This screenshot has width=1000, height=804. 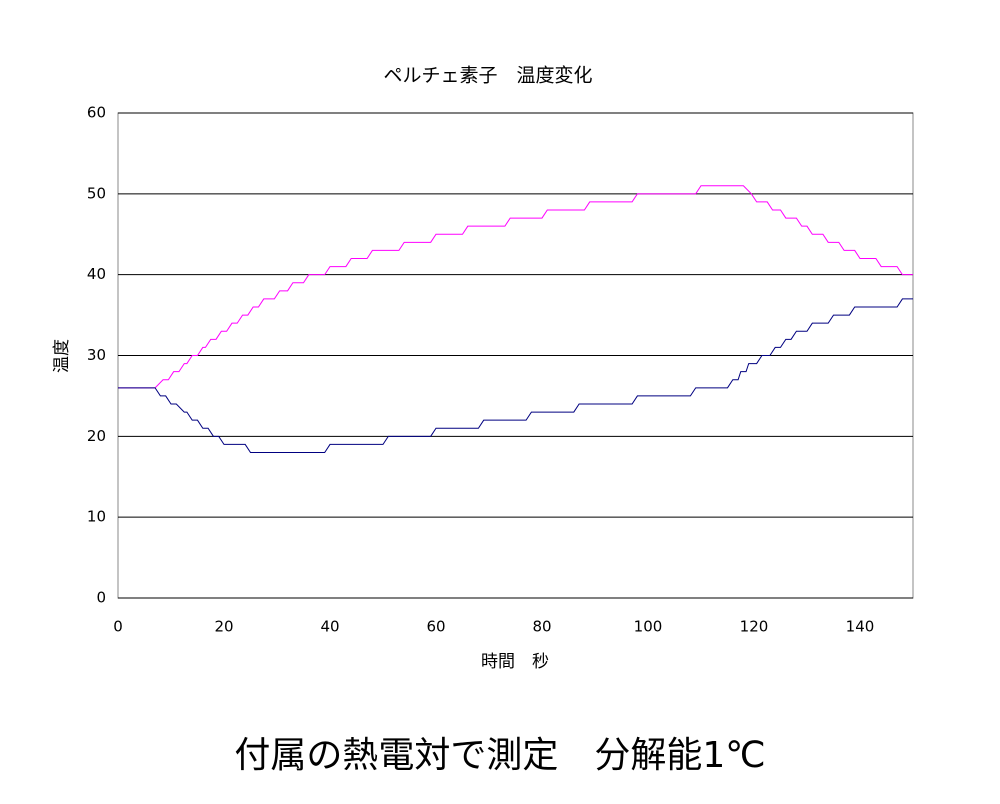 I want to click on y-tick-label: 60, so click(x=96, y=113).